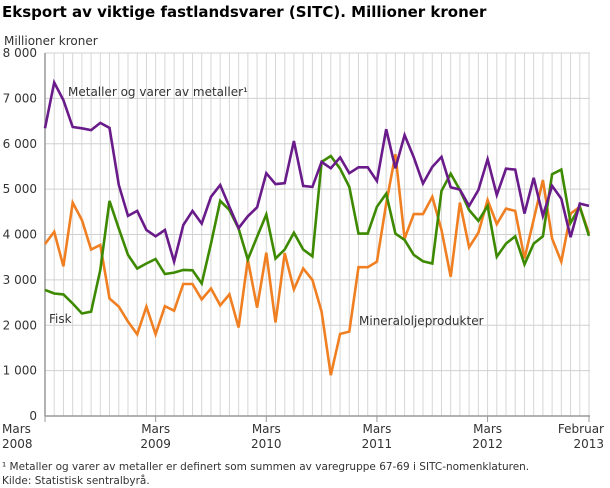 This screenshot has width=610, height=488. Describe the element at coordinates (377, 444) in the screenshot. I see `x-tick-label-year: 2011` at that location.